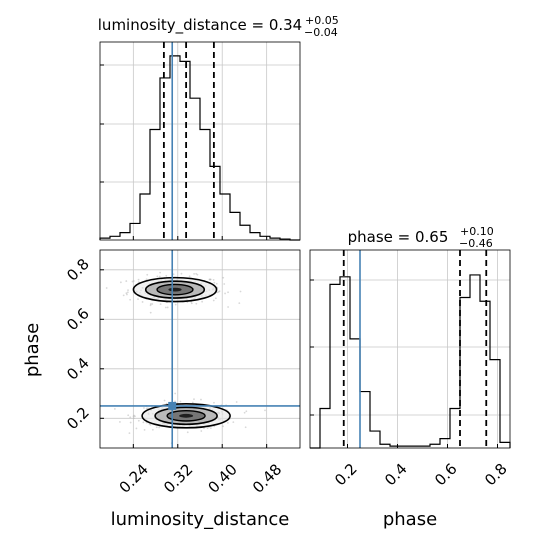 The height and width of the screenshot is (550, 550). What do you see at coordinates (78, 419) in the screenshot?
I see `tick-label-phase-y: 0.2` at bounding box center [78, 419].